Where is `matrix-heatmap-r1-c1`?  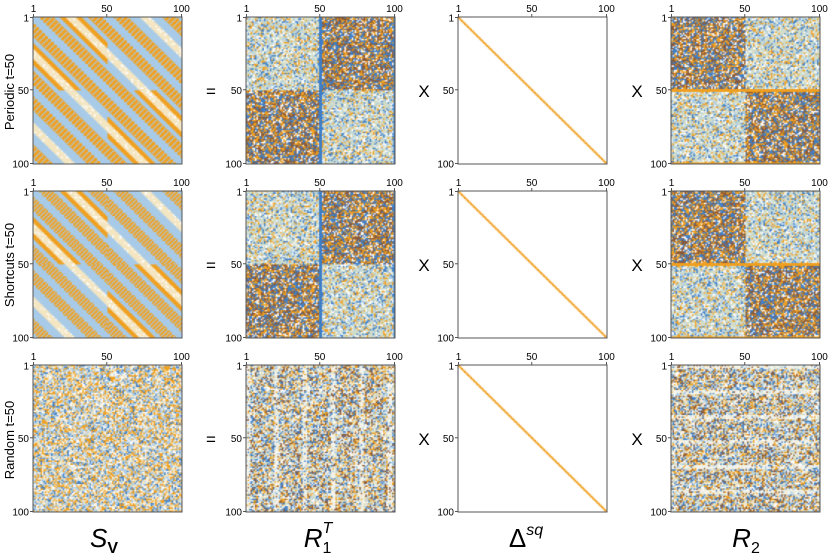 matrix-heatmap-r1-c1 is located at coordinates (107, 90).